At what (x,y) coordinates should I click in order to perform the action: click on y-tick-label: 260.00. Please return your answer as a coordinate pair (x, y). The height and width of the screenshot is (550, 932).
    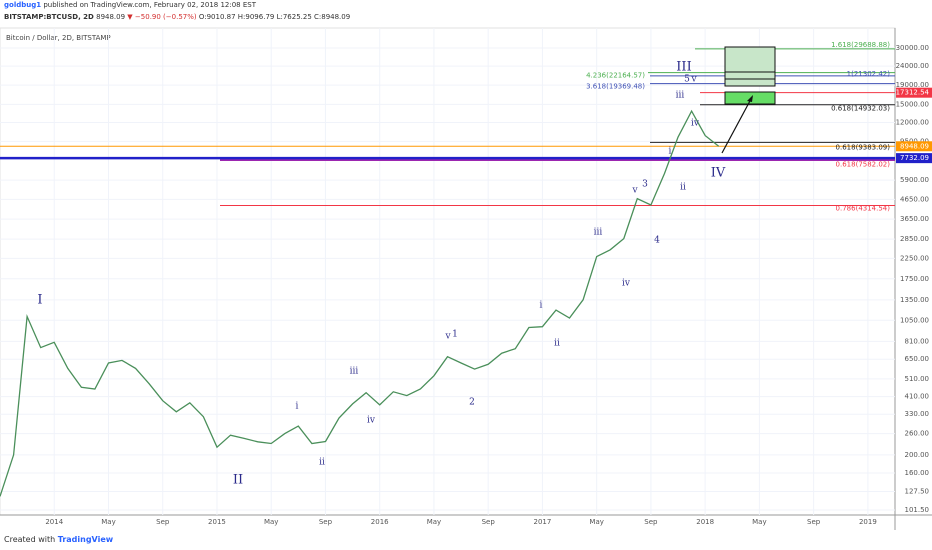
    Looking at the image, I should click on (917, 434).